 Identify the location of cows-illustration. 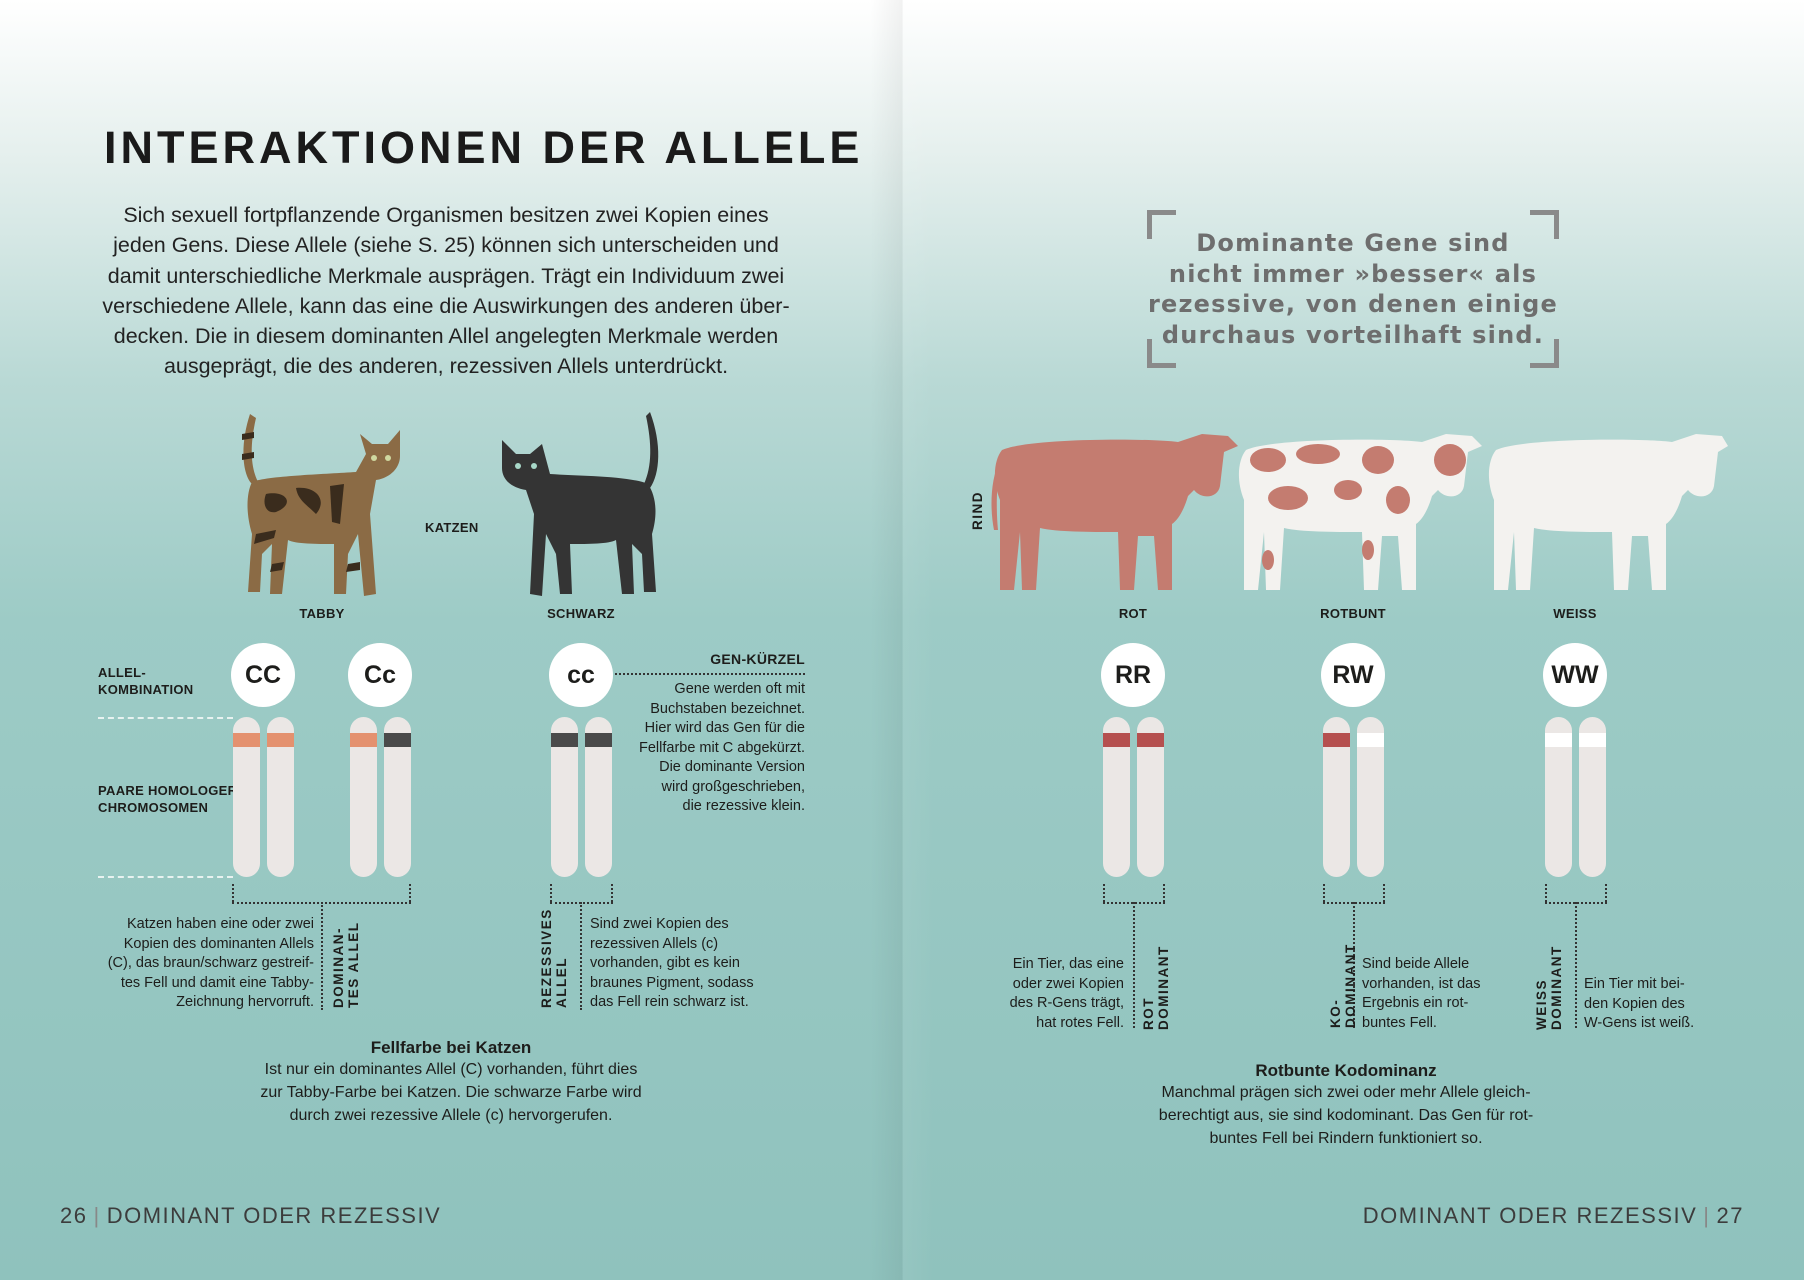
(1359, 512).